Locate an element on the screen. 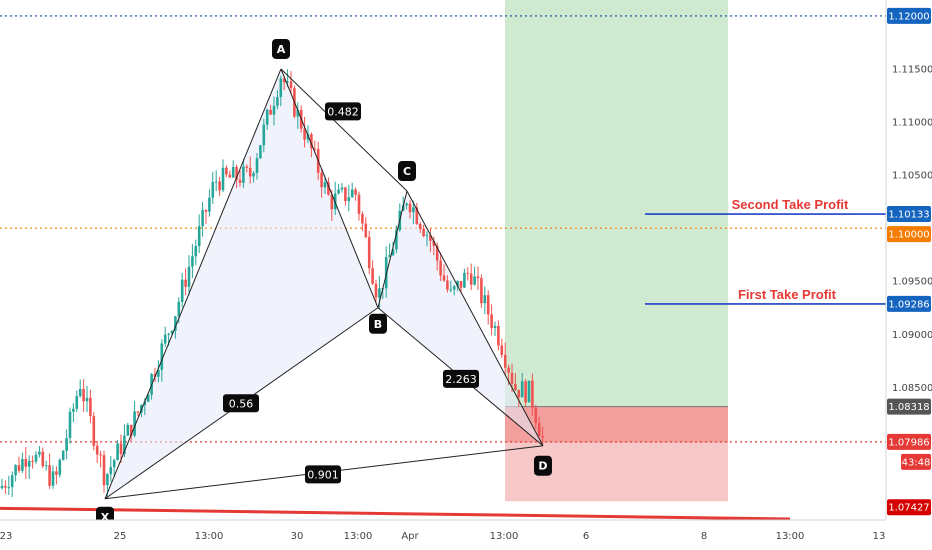 The height and width of the screenshot is (550, 932). pattern-line-bc is located at coordinates (392, 249).